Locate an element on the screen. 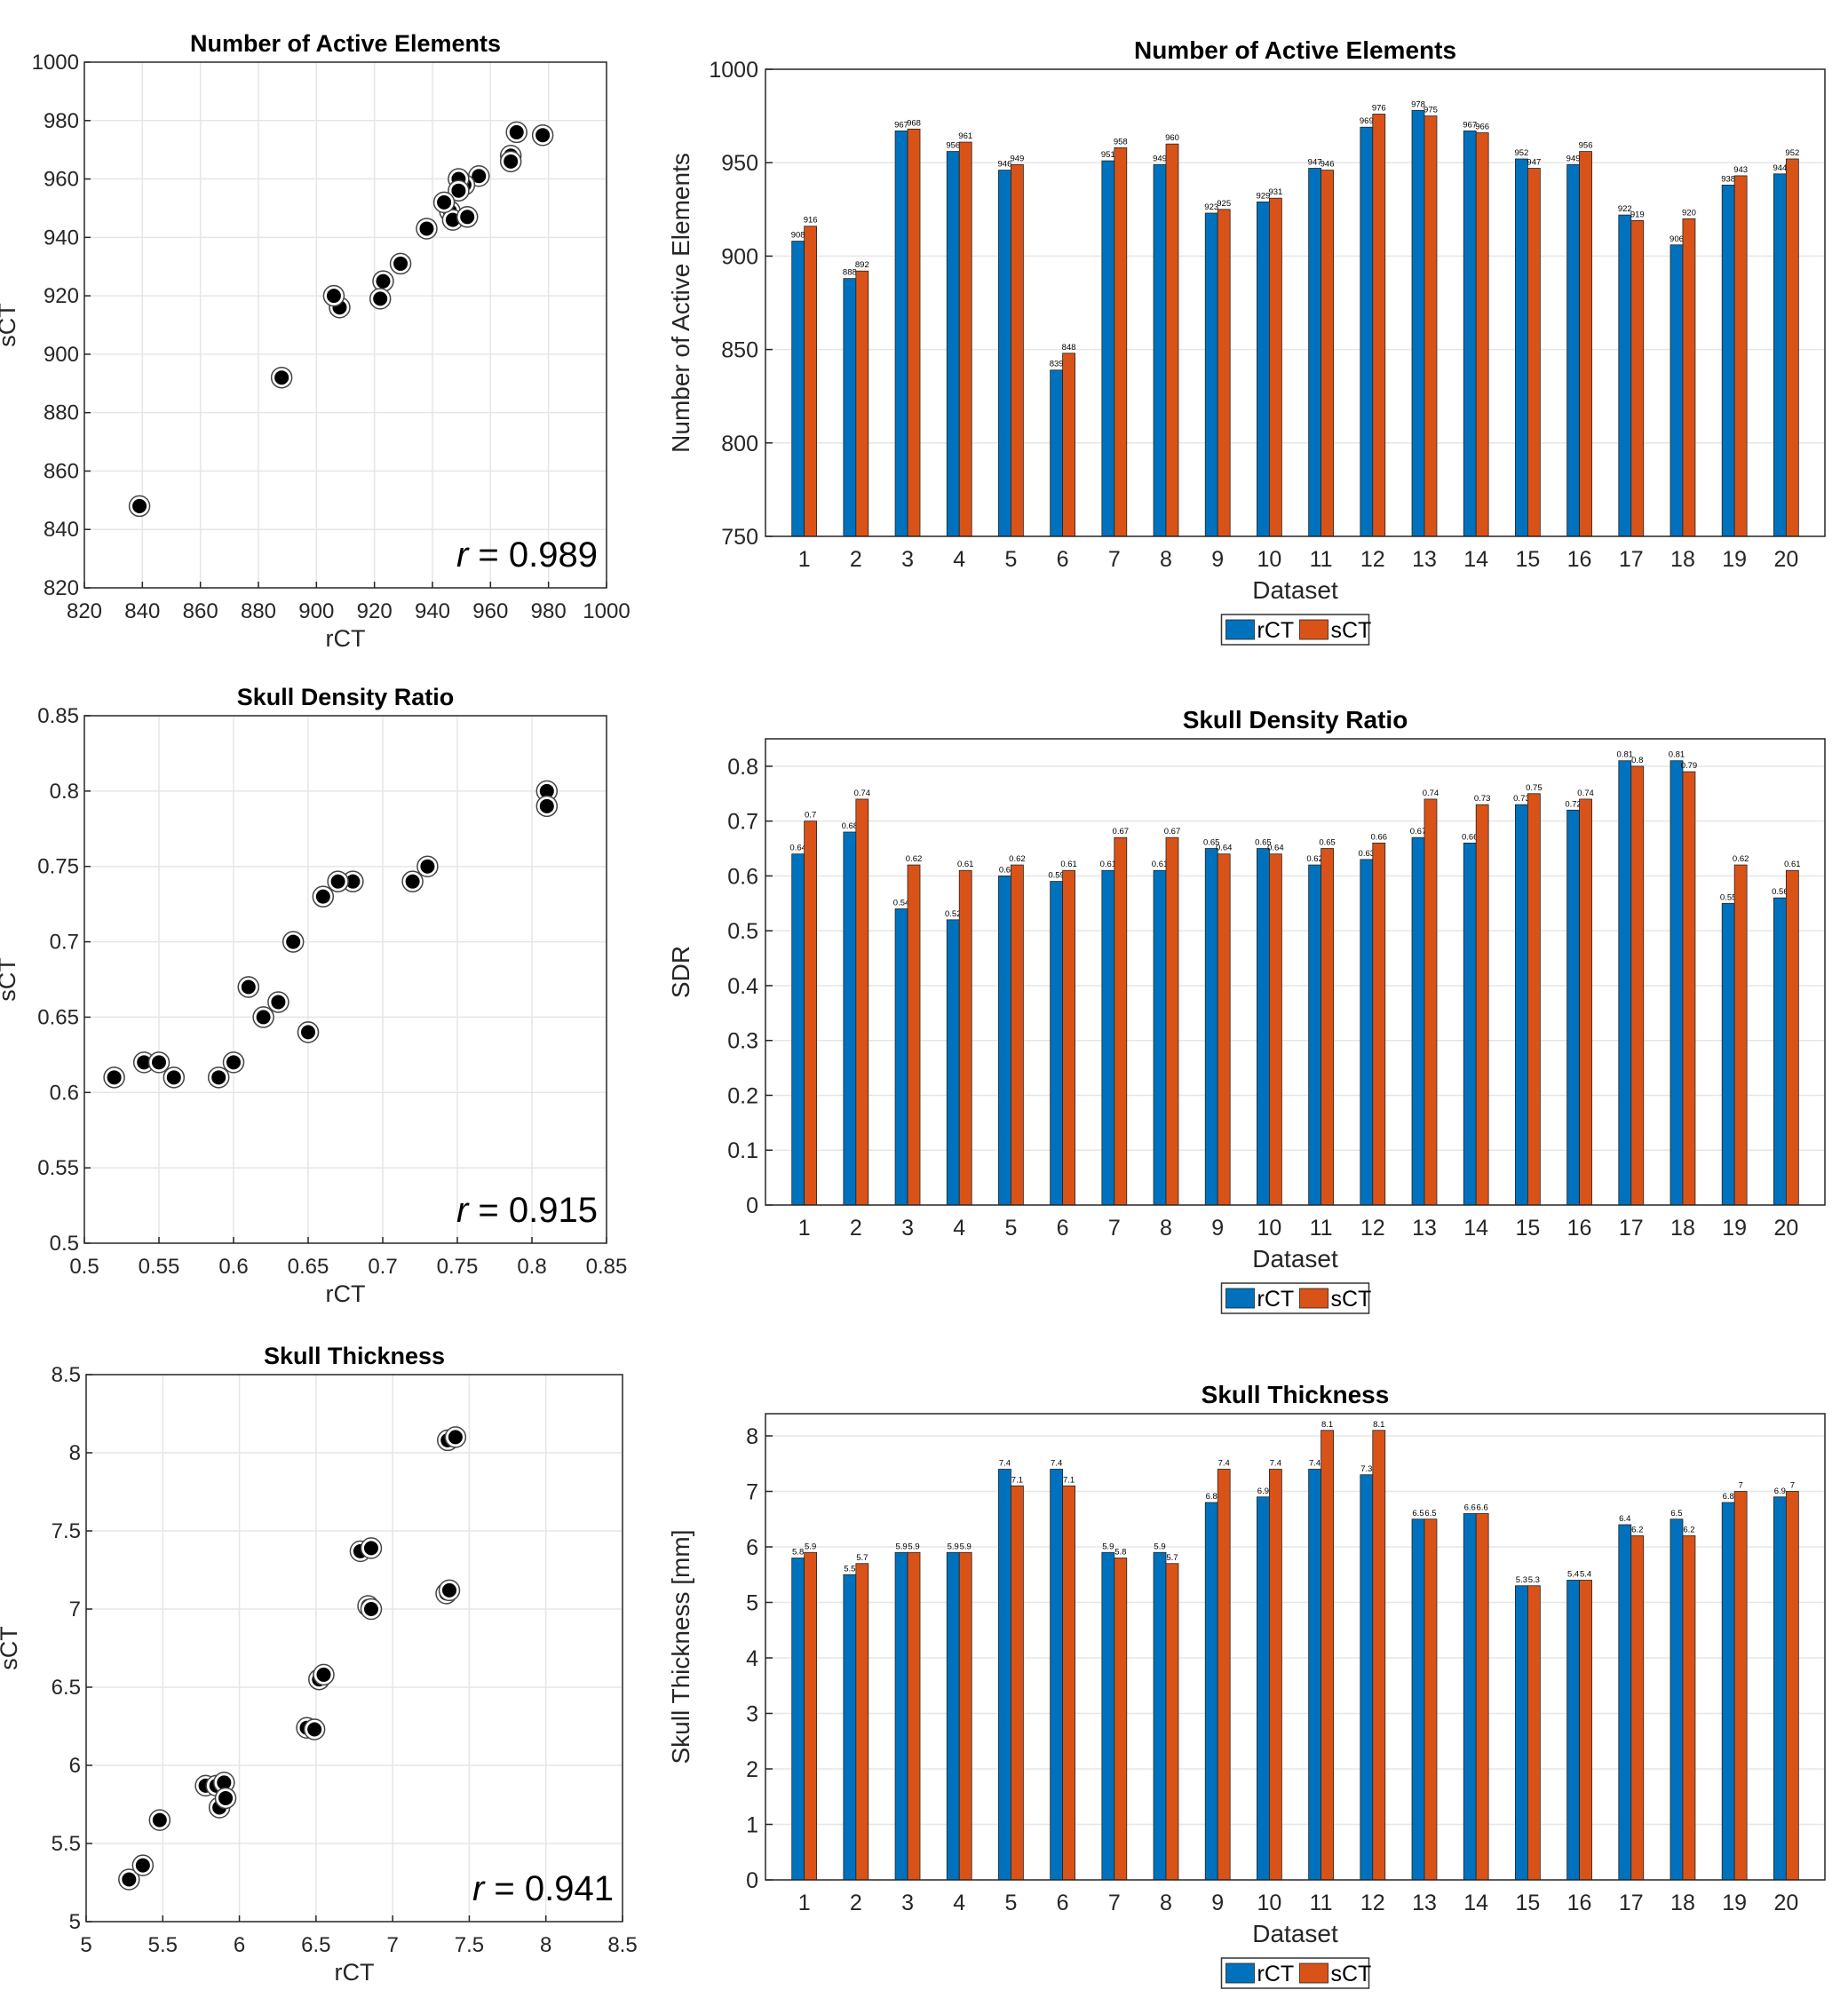  bar-value-label: 6.5 is located at coordinates (1676, 1513).